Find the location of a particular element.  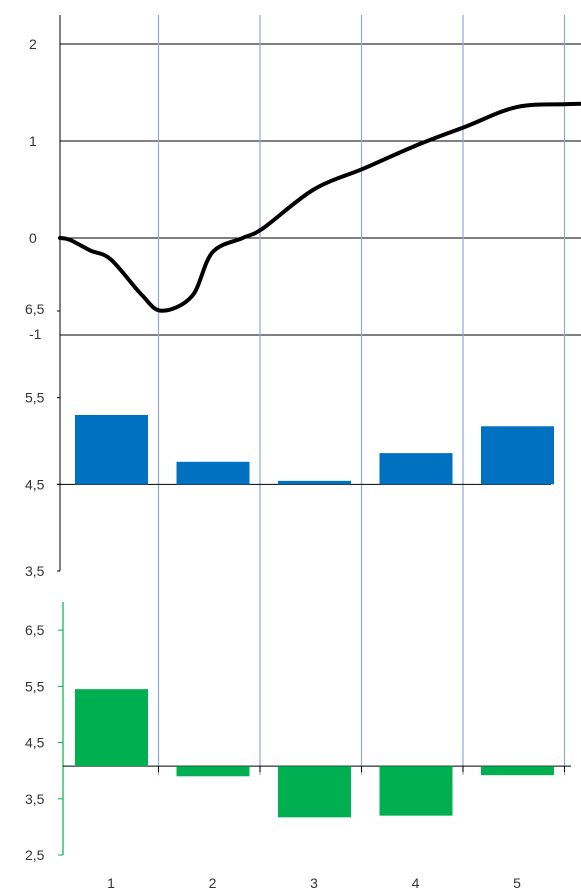

middle-bars is located at coordinates (314, 450).